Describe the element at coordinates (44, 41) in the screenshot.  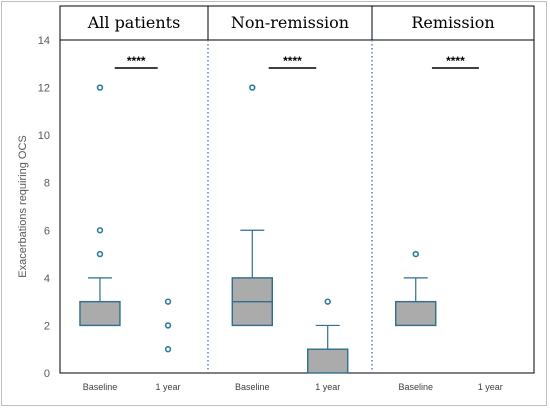
I see `y-tick-label: 14` at that location.